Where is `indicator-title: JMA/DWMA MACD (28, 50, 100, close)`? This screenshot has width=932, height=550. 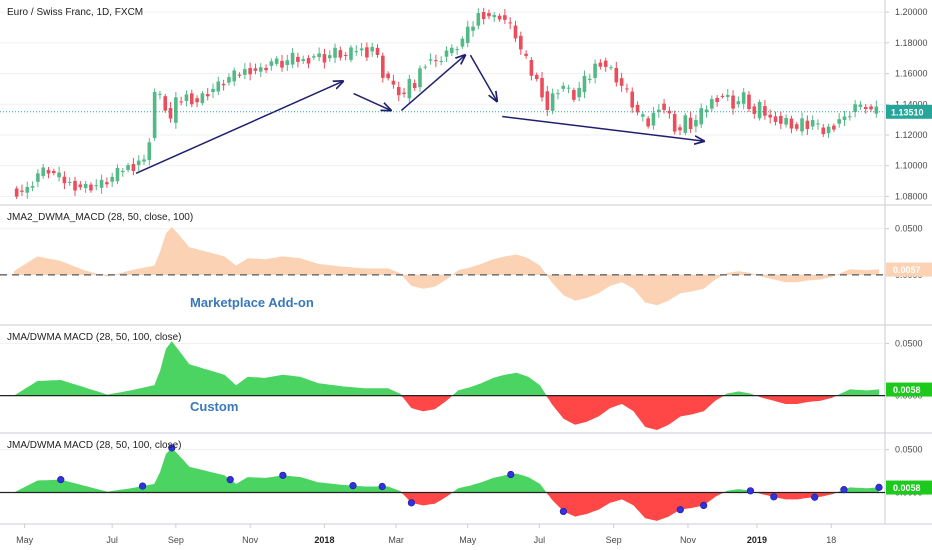 indicator-title: JMA/DWMA MACD (28, 50, 100, close) is located at coordinates (94, 445).